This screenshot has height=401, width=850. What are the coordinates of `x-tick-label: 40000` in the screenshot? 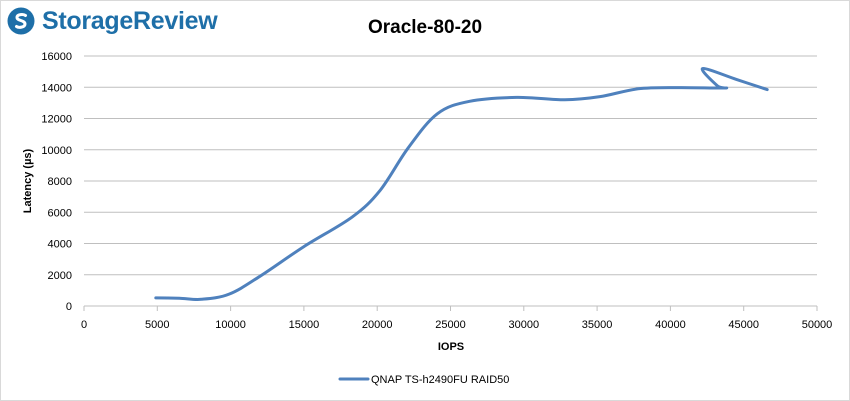 It's located at (670, 325).